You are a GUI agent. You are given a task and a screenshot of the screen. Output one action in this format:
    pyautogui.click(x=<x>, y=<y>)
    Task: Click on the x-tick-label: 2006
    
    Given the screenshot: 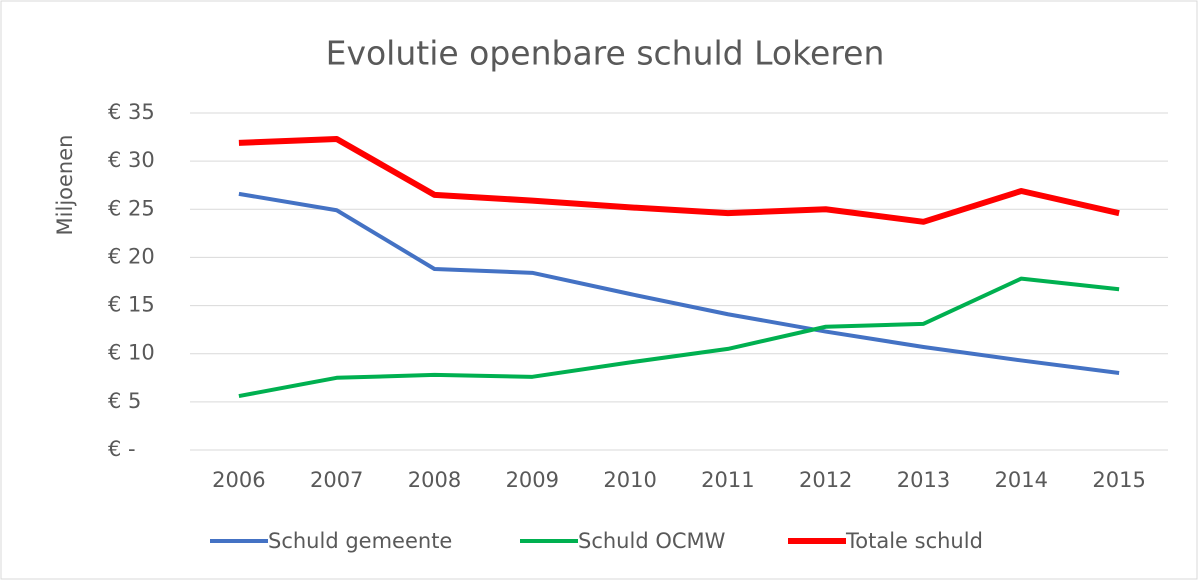 What is the action you would take?
    pyautogui.click(x=238, y=480)
    